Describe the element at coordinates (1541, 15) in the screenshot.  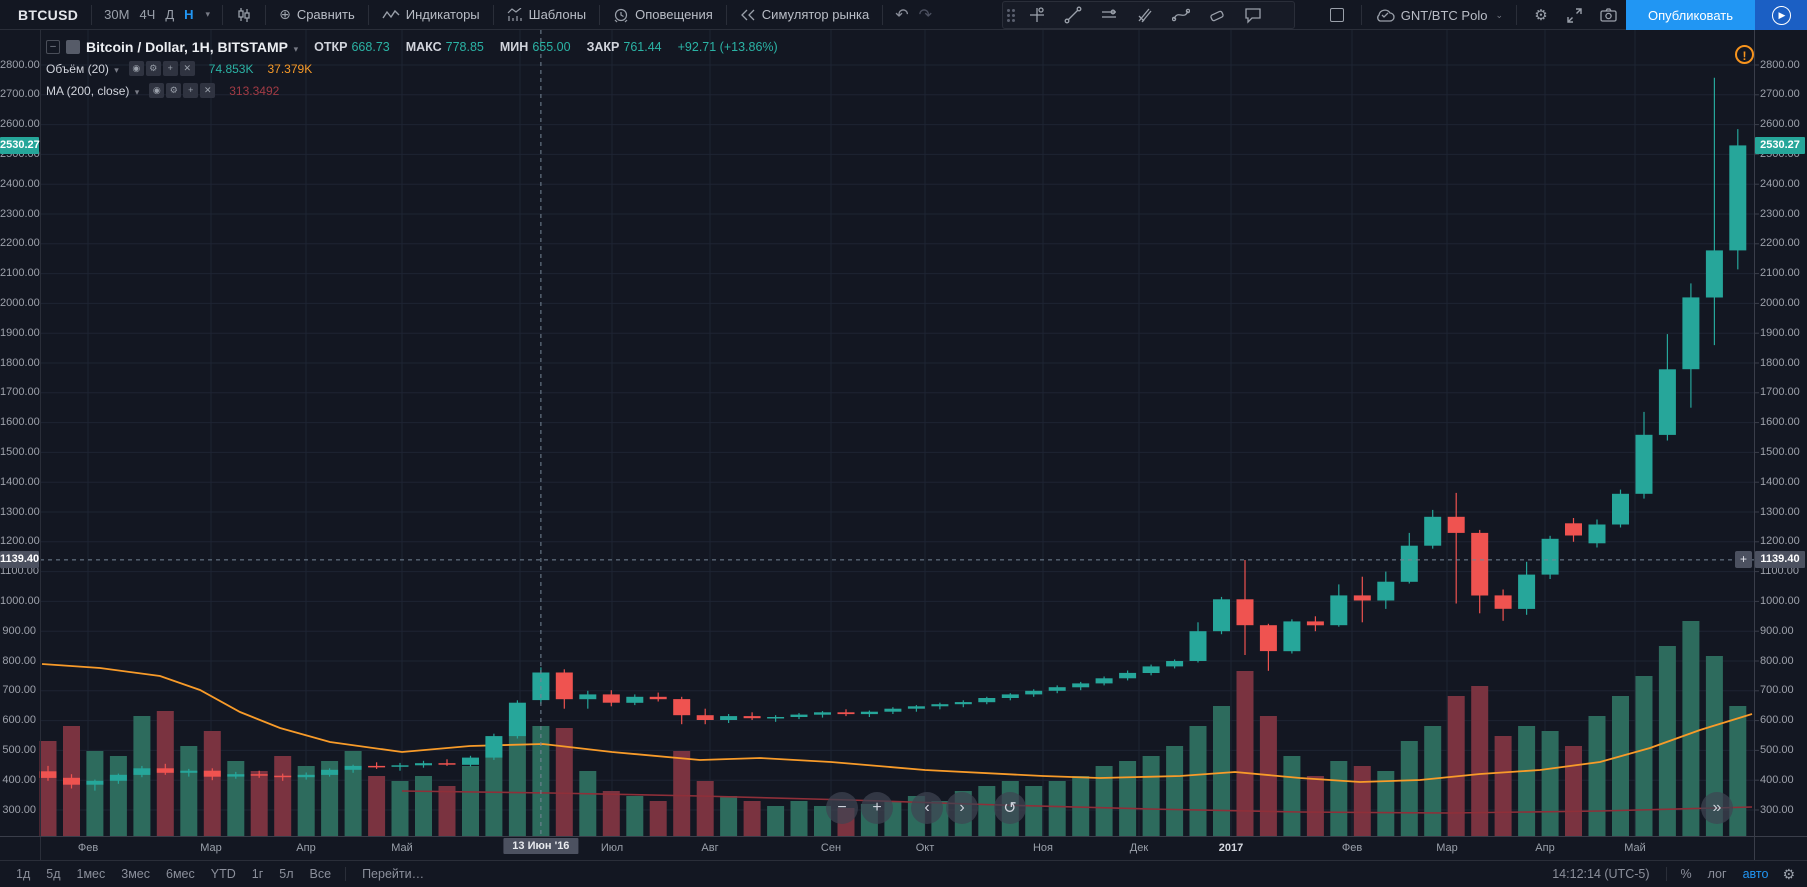
I see `settings-button: ⚙` at that location.